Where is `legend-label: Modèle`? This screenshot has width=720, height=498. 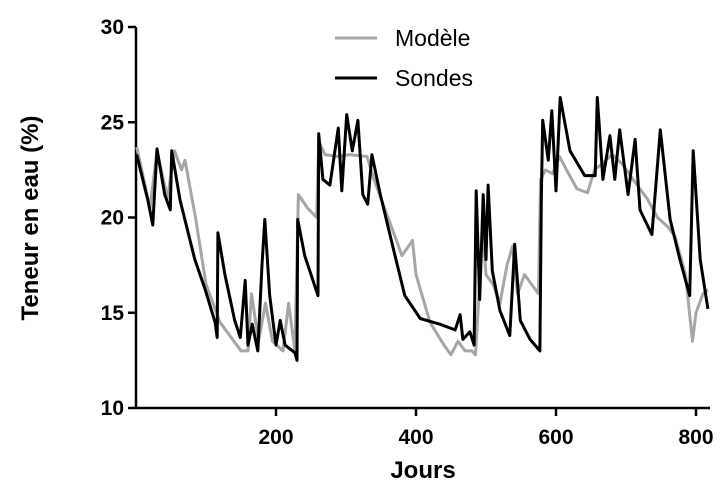 legend-label: Modèle is located at coordinates (432, 38).